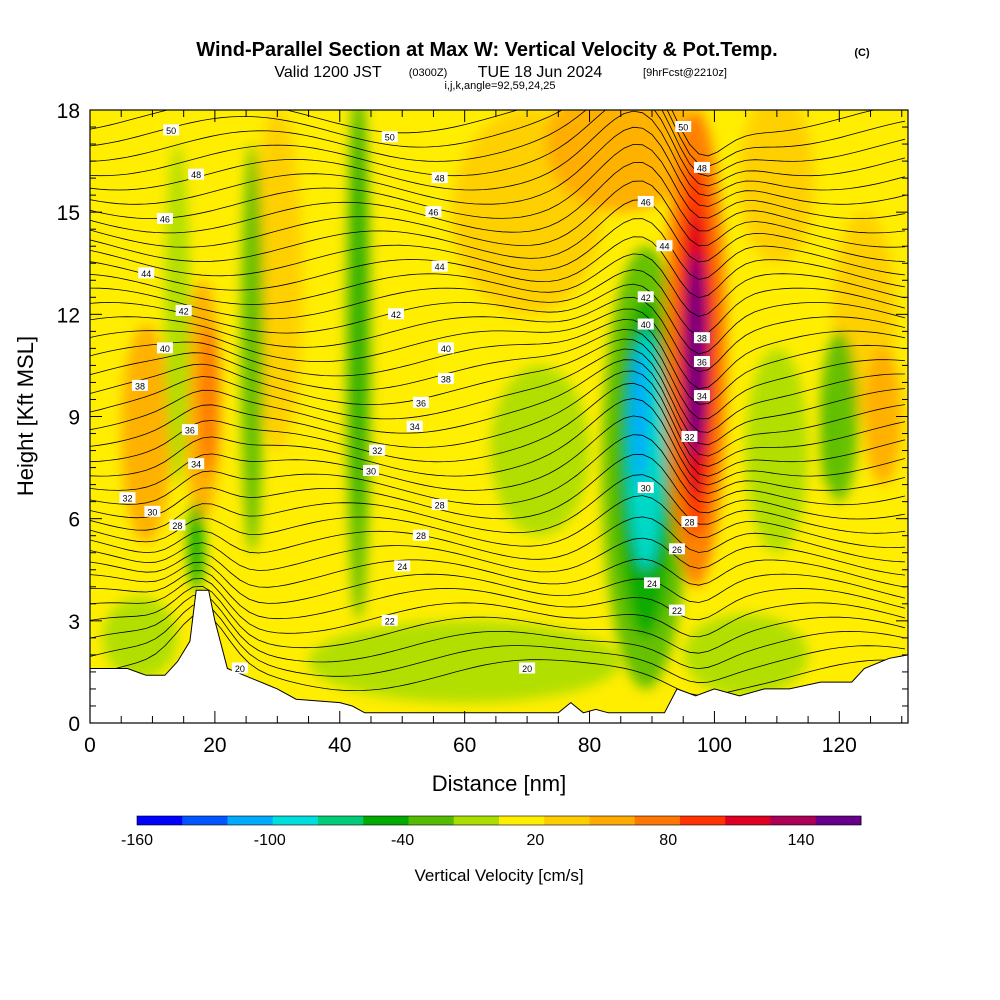  What do you see at coordinates (402, 567) in the screenshot?
I see `contour-label: 24` at bounding box center [402, 567].